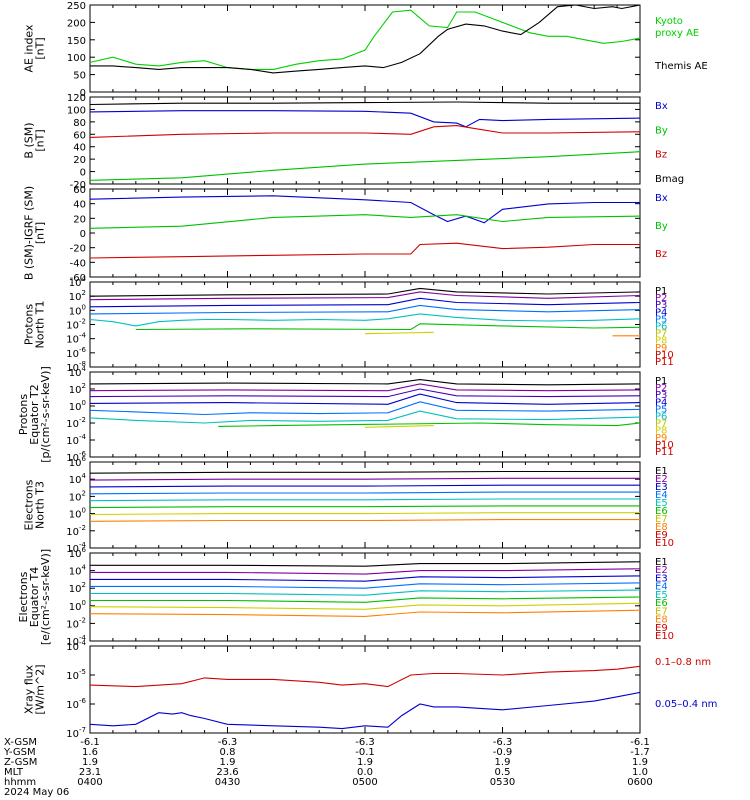  I want to click on footer-value: 0.5, so click(503, 772).